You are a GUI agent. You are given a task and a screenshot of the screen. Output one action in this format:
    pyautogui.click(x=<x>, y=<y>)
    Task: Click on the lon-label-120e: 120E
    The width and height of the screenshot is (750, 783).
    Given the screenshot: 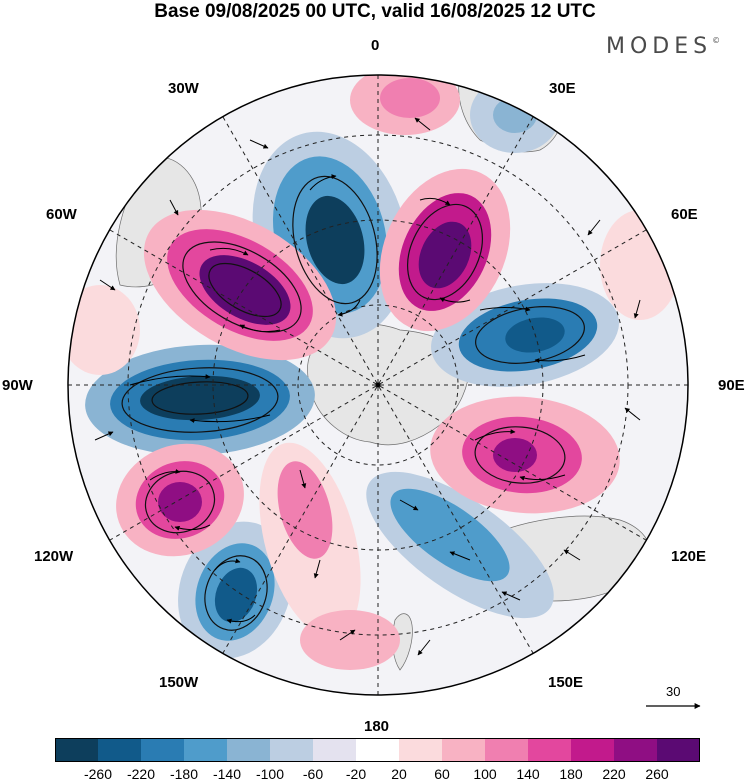 What is the action you would take?
    pyautogui.click(x=689, y=556)
    